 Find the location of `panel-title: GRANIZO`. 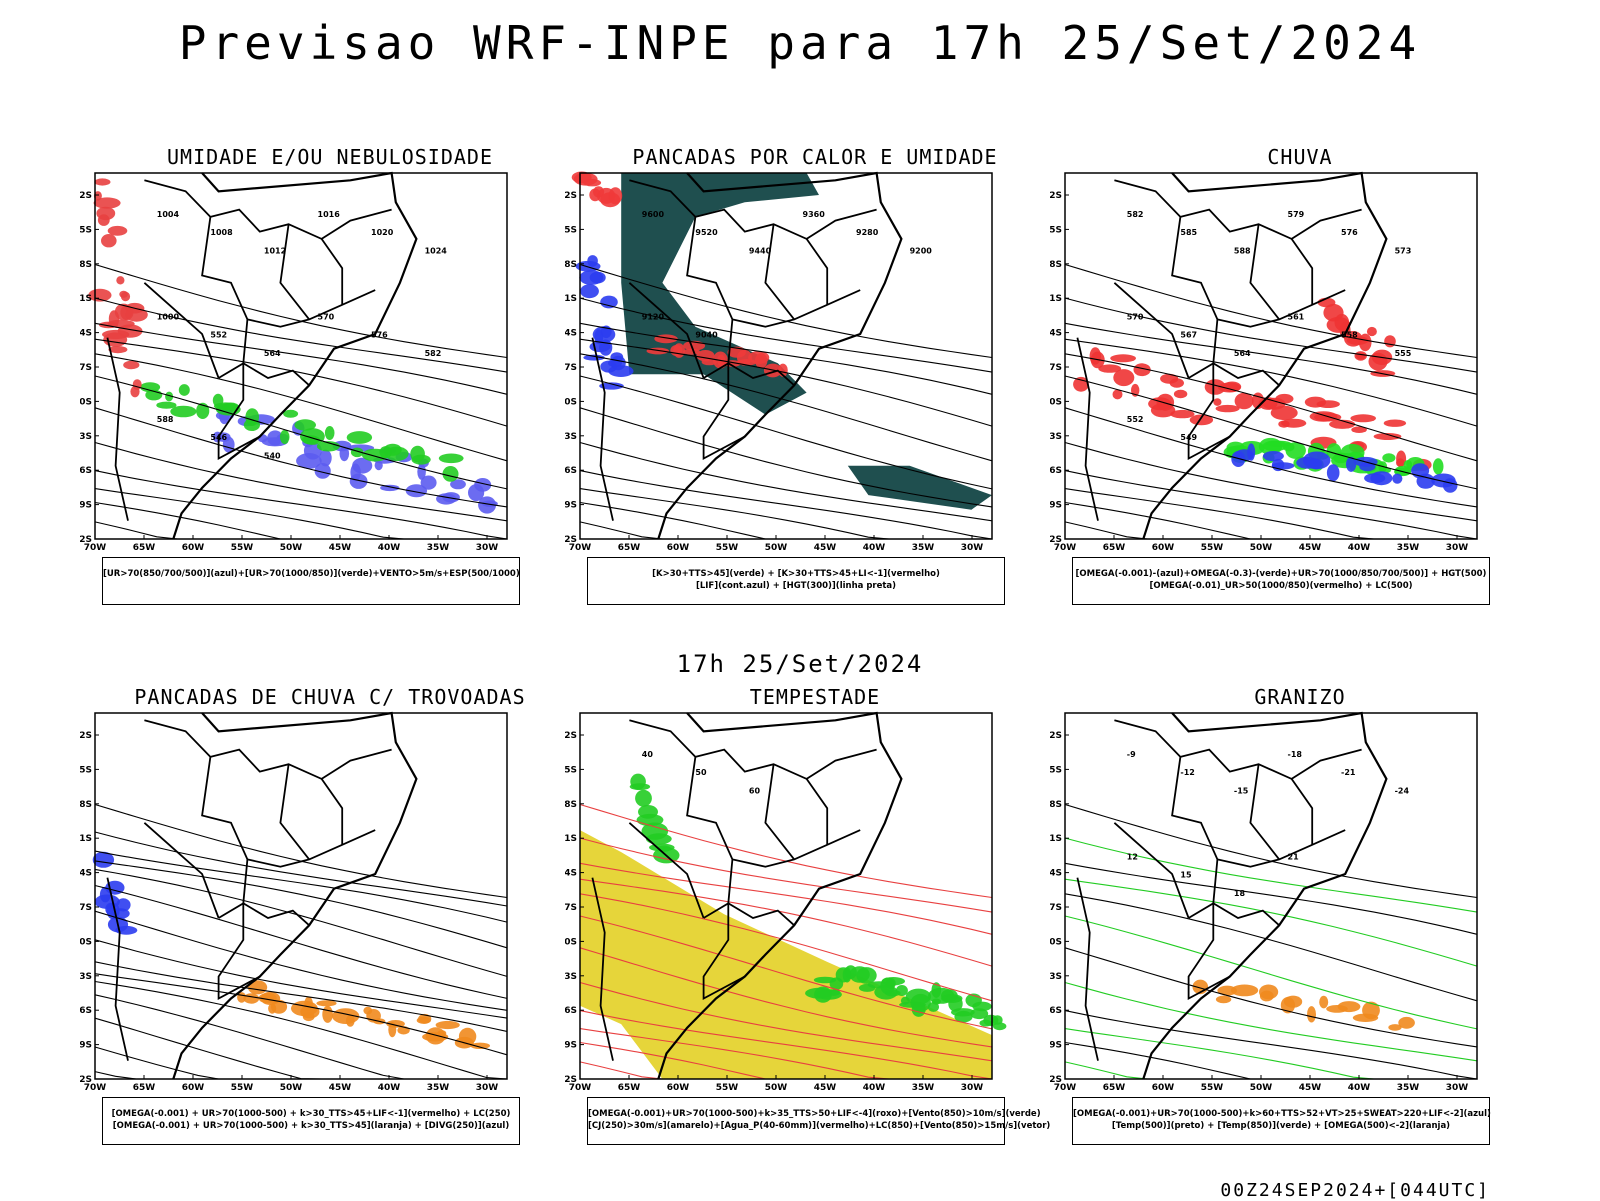

panel-title: GRANIZO is located at coordinates (1300, 697).